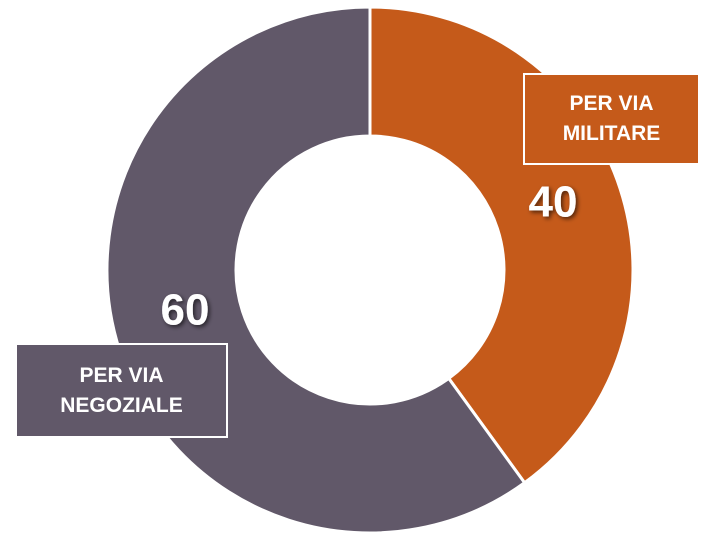 The height and width of the screenshot is (535, 727). I want to click on category-label: PER VIA NEGOZIALE, so click(121, 390).